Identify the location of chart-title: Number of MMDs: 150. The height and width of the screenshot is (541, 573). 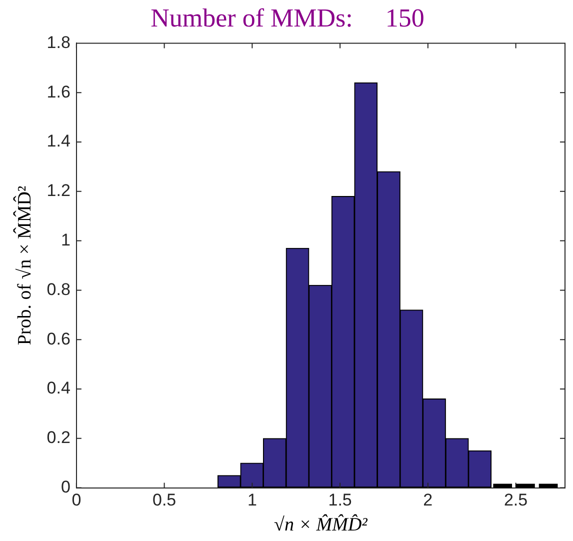
(287, 17).